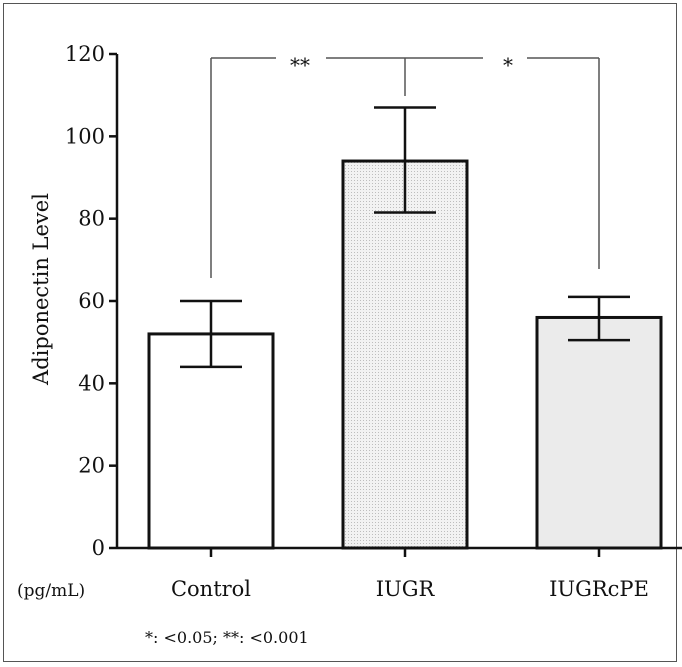  Describe the element at coordinates (85, 136) in the screenshot. I see `y-tick-label: 100` at that location.